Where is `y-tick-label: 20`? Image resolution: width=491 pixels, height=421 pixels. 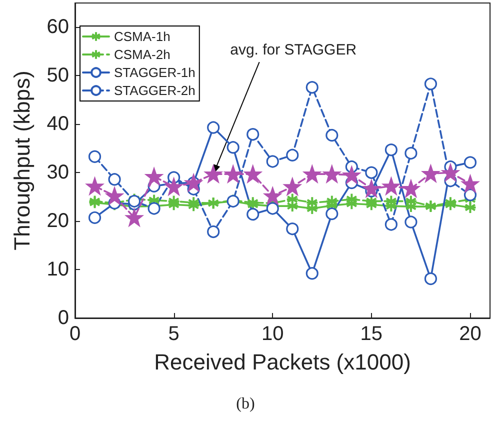
y-tick-label: 20 is located at coordinates (57, 221).